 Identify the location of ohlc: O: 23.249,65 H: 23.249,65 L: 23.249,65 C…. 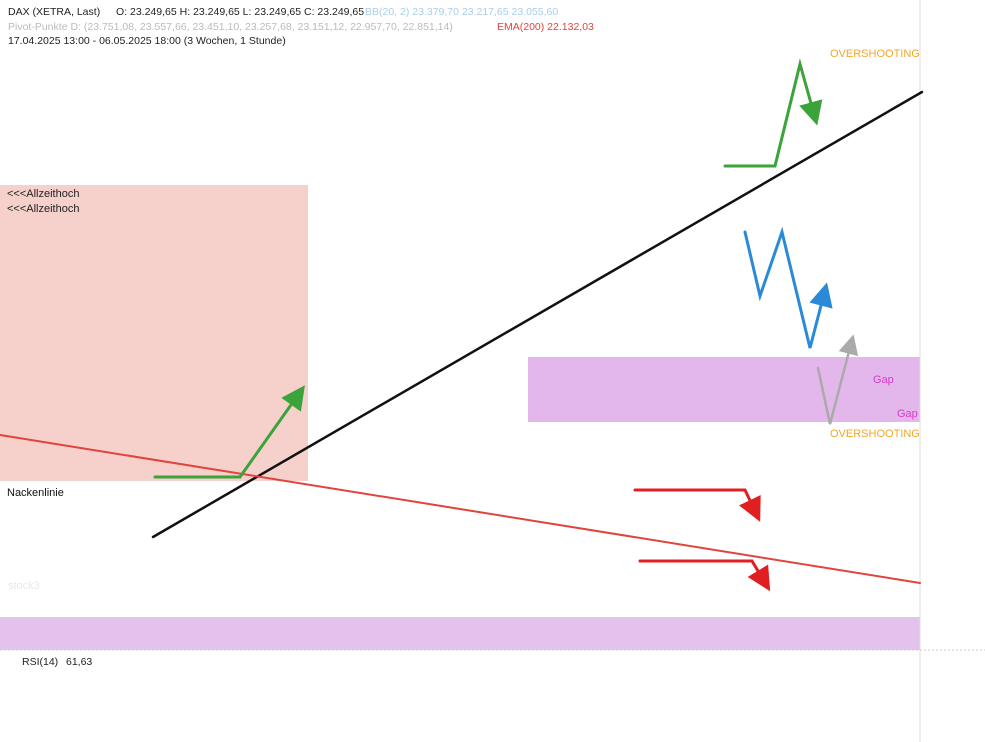
(240, 12).